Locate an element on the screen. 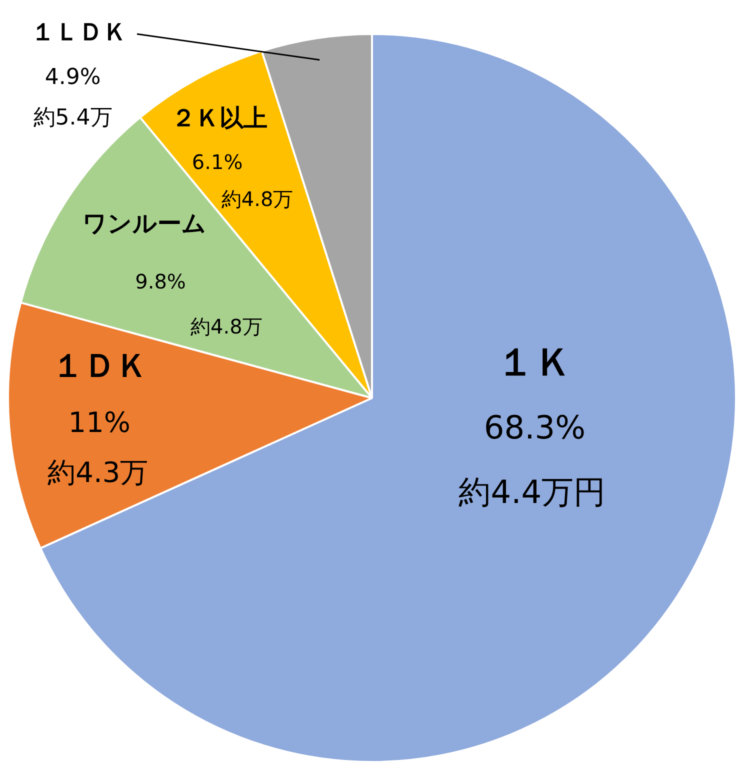 The height and width of the screenshot is (779, 750). data-label: 4.9% 約5.4万 is located at coordinates (72, 97).